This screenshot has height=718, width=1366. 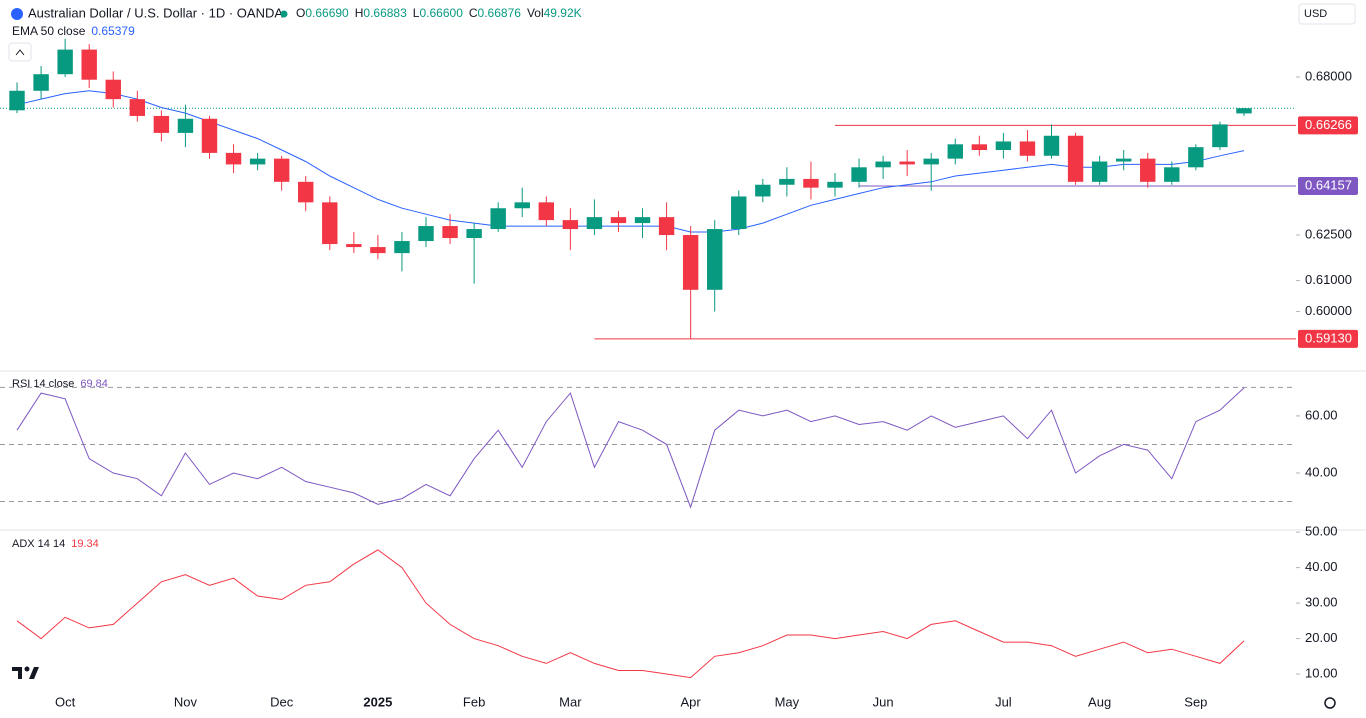 I want to click on legend-value: 0.66876, so click(x=500, y=13).